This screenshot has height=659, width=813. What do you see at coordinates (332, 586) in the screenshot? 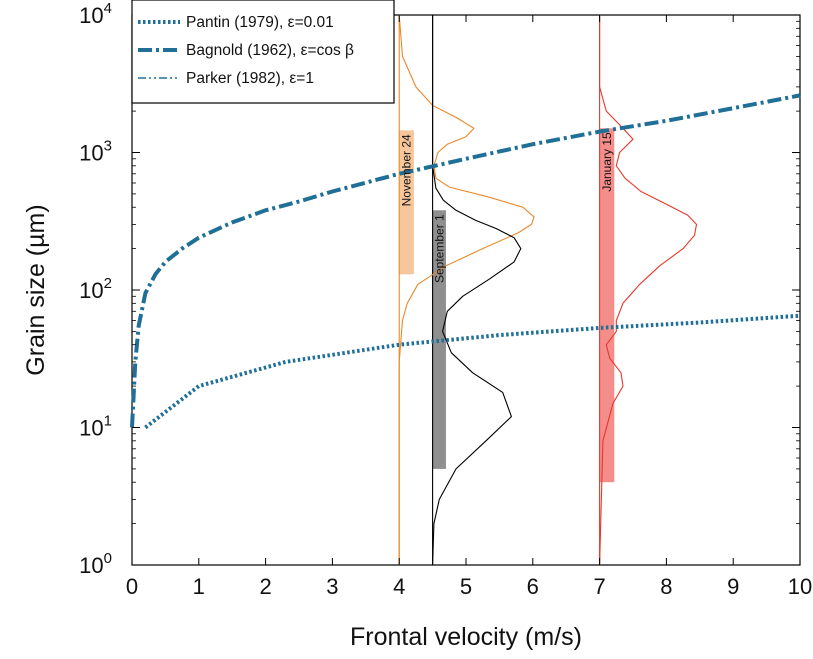
I see `x-tick-label: 3` at bounding box center [332, 586].